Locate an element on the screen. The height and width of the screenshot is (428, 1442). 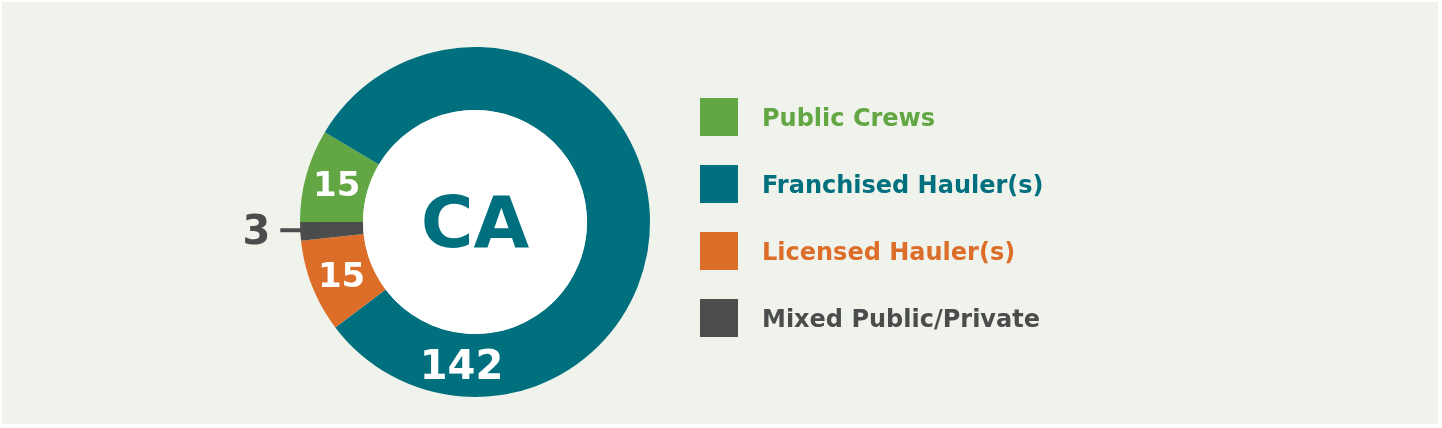
legend-label: Licensed Hauler(s) is located at coordinates (889, 252).